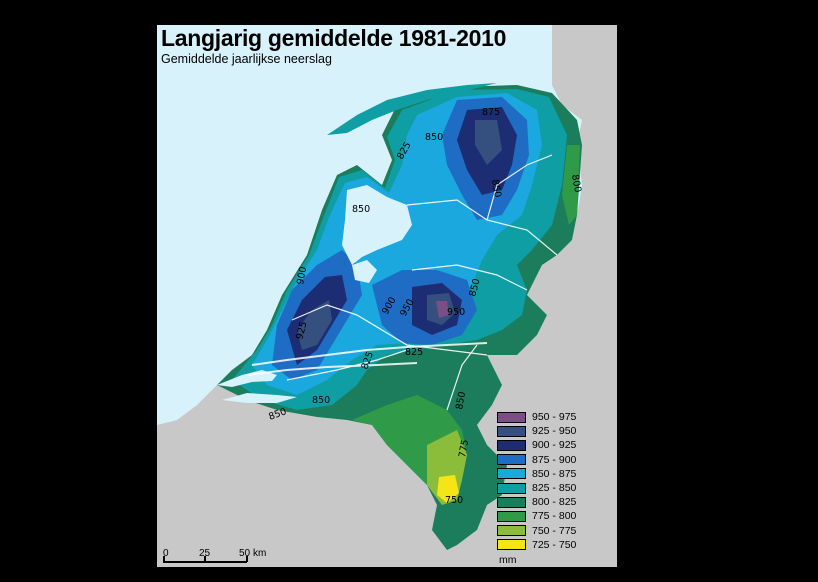  What do you see at coordinates (307, 476) in the screenshot?
I see `neighbor-land-belgium` at bounding box center [307, 476].